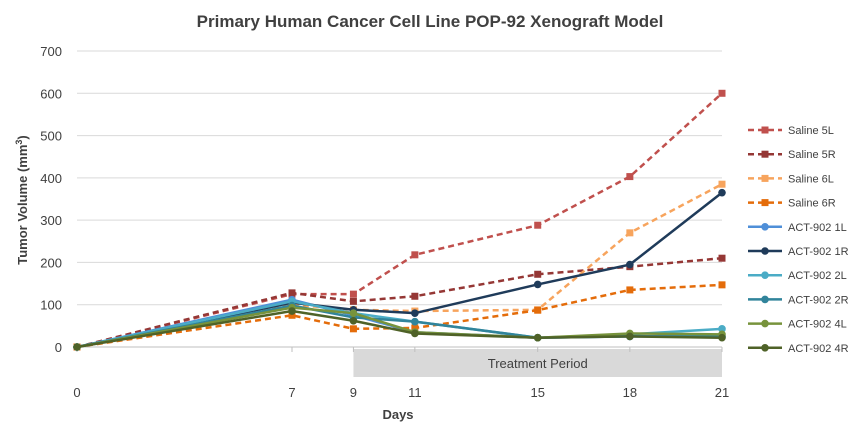 This screenshot has width=860, height=440. I want to click on treatment-period-label: Treatment Period, so click(538, 363).